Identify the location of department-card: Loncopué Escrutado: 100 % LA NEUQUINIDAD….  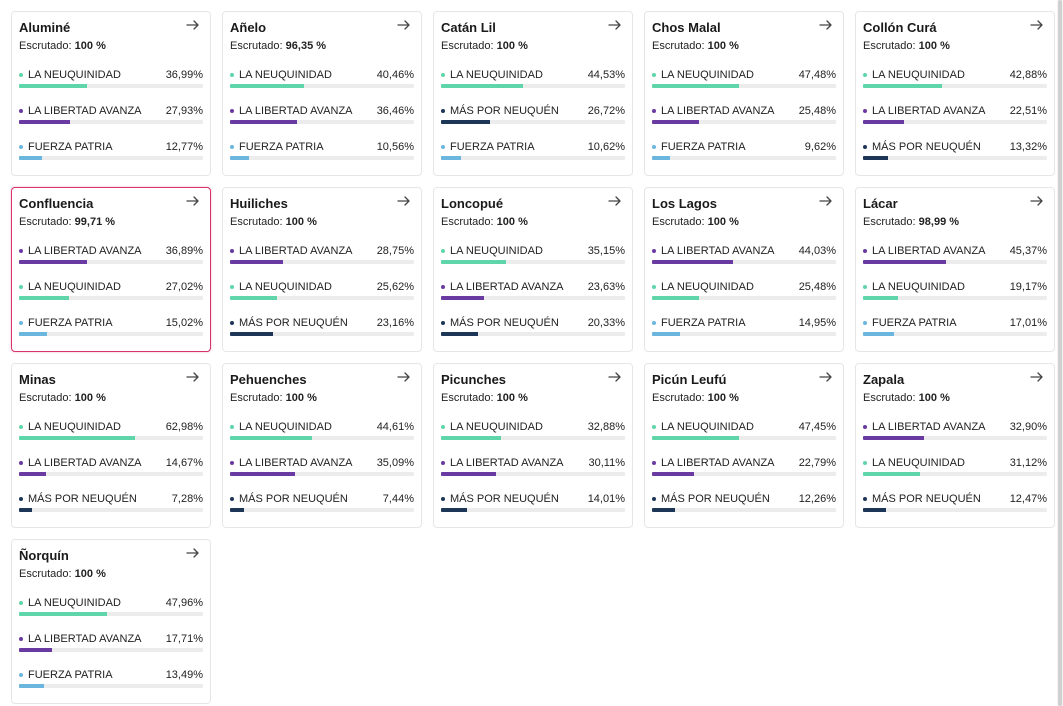
(533, 269).